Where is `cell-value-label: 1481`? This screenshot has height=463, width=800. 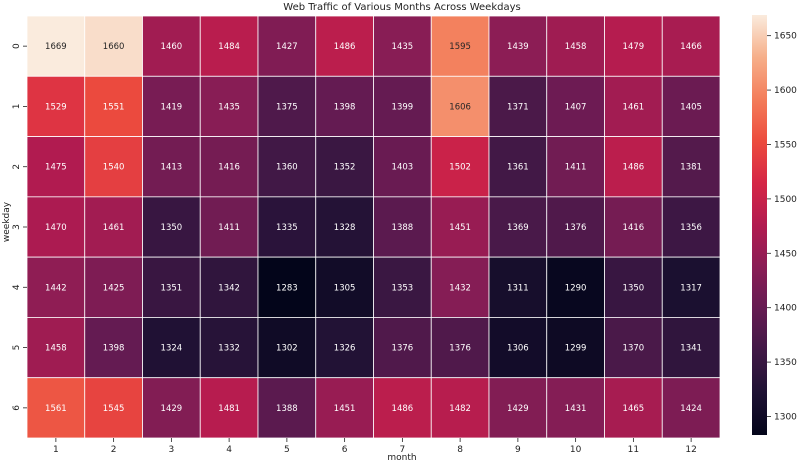 cell-value-label: 1481 is located at coordinates (229, 409).